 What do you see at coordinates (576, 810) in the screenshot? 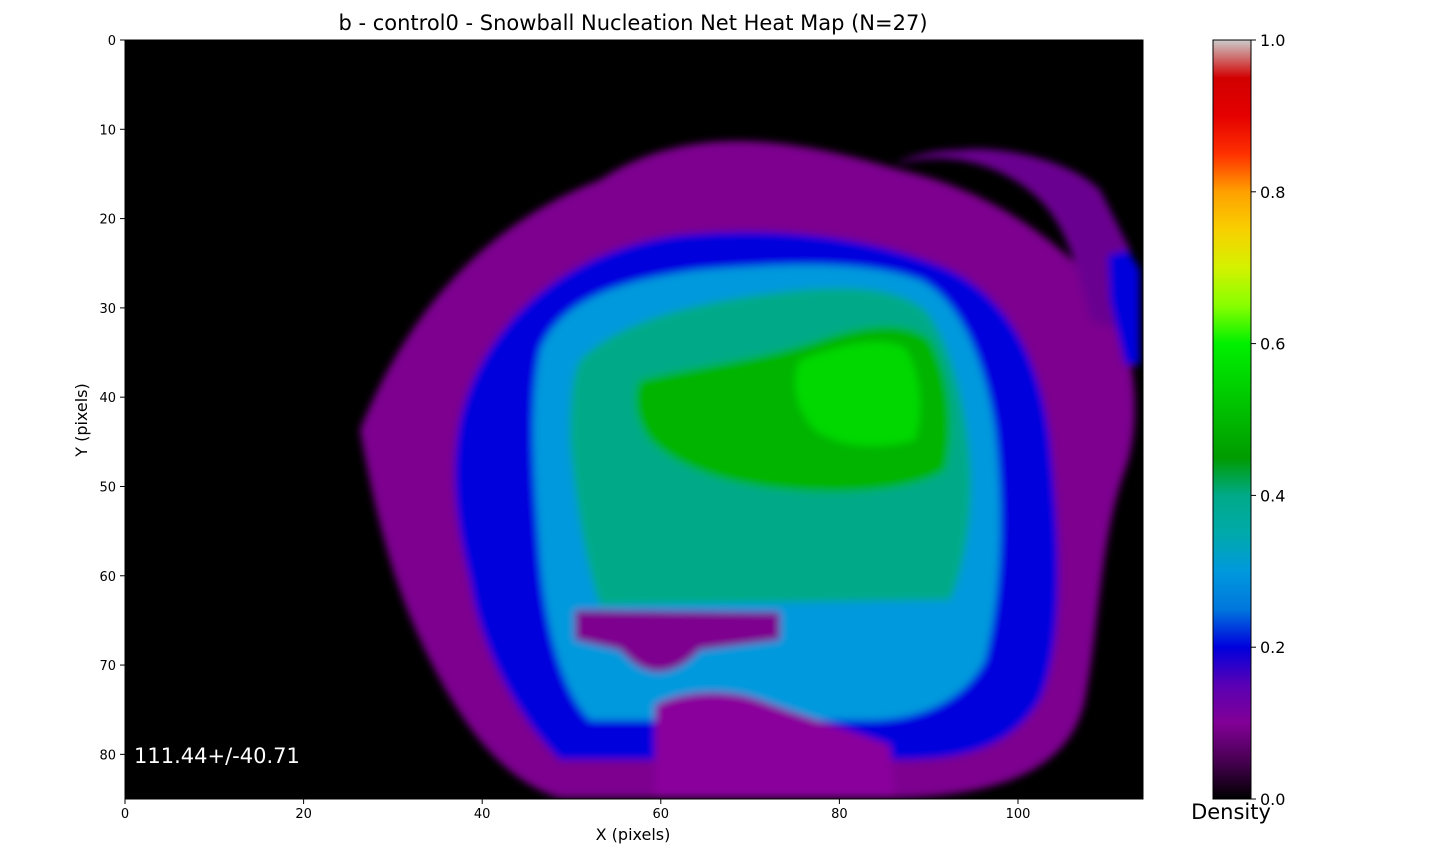
I see `x-axis: 0 20 40 60 80 100` at bounding box center [576, 810].